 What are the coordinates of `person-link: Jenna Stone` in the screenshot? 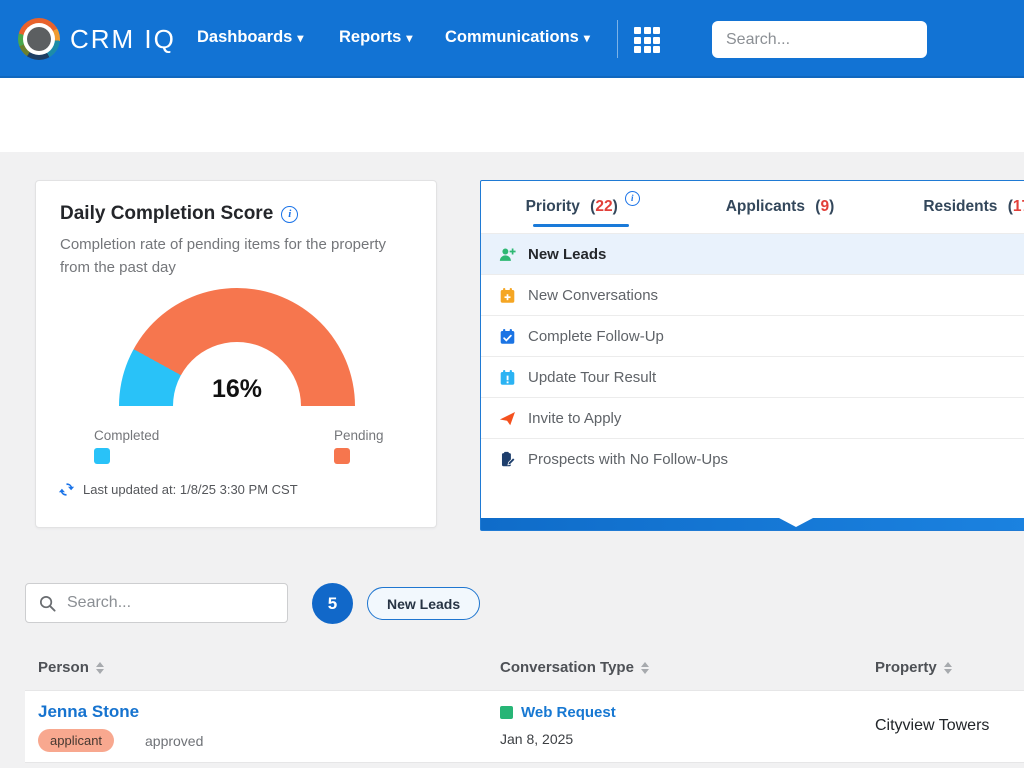 It's located at (89, 711).